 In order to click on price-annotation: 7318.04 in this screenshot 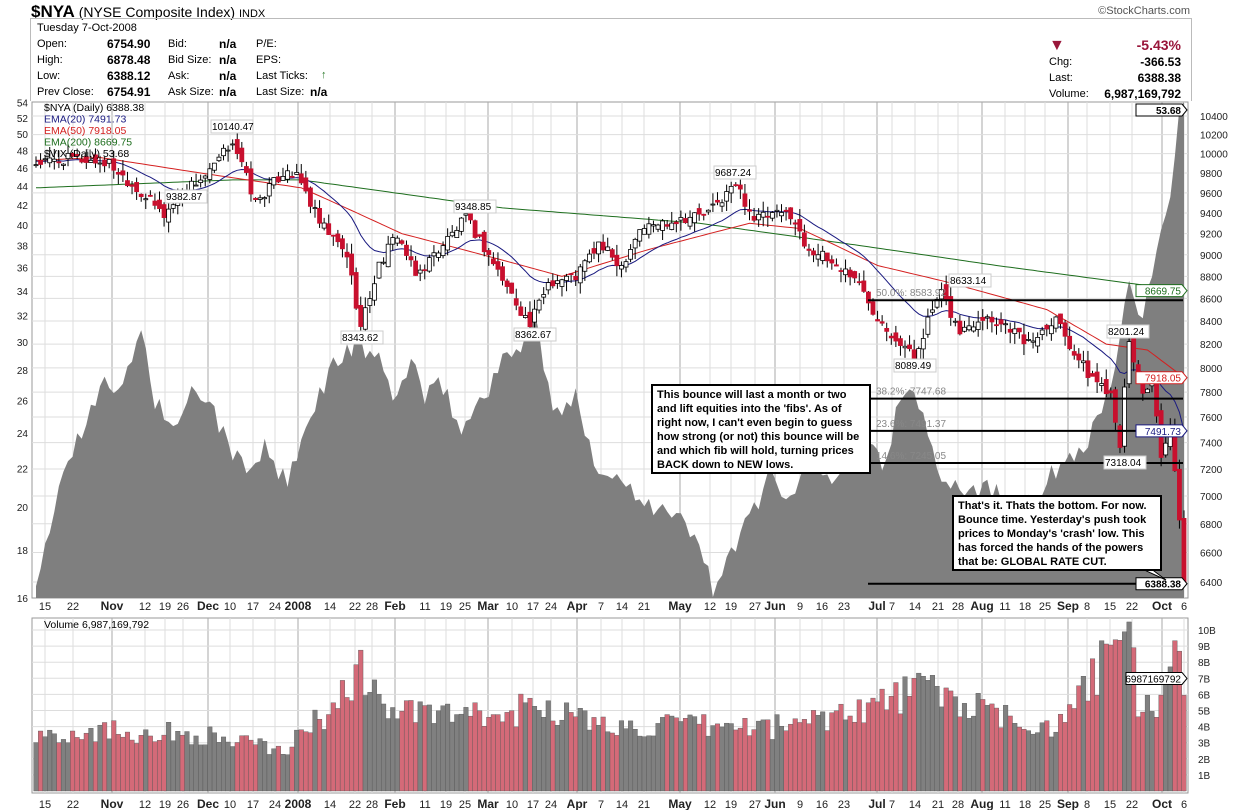, I will do `click(1123, 463)`.